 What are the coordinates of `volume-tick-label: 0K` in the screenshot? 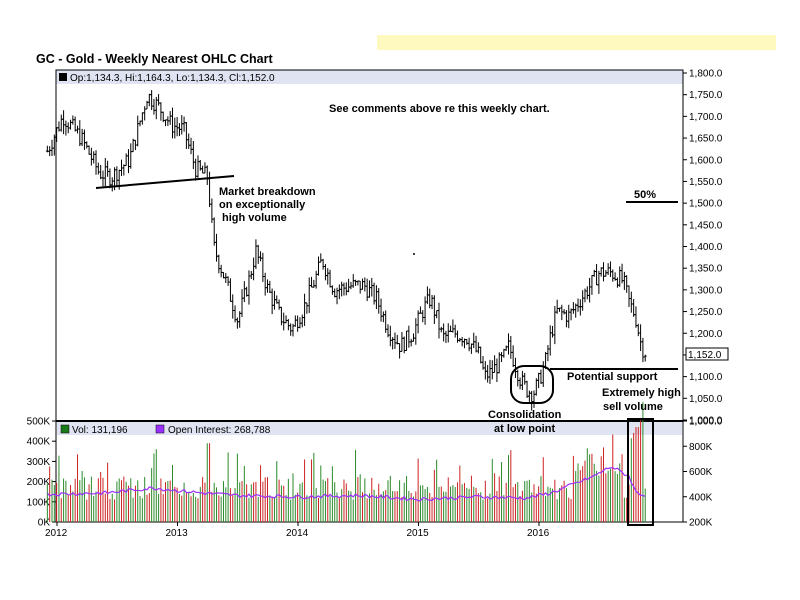 It's located at (44, 523).